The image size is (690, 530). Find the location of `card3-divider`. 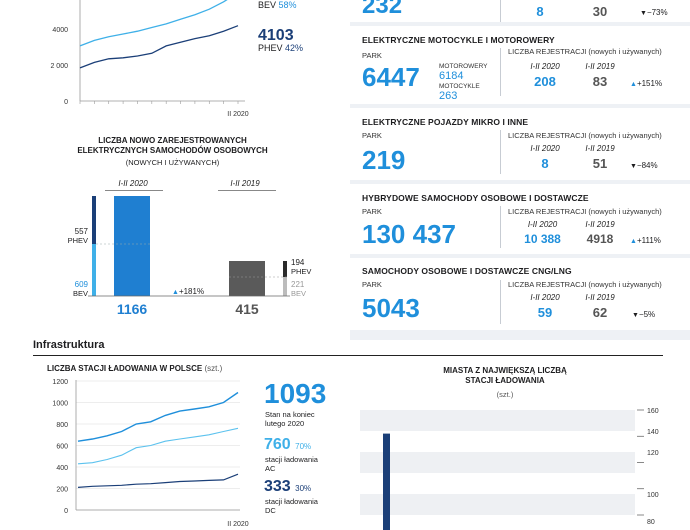

card3-divider is located at coordinates (500, 227).